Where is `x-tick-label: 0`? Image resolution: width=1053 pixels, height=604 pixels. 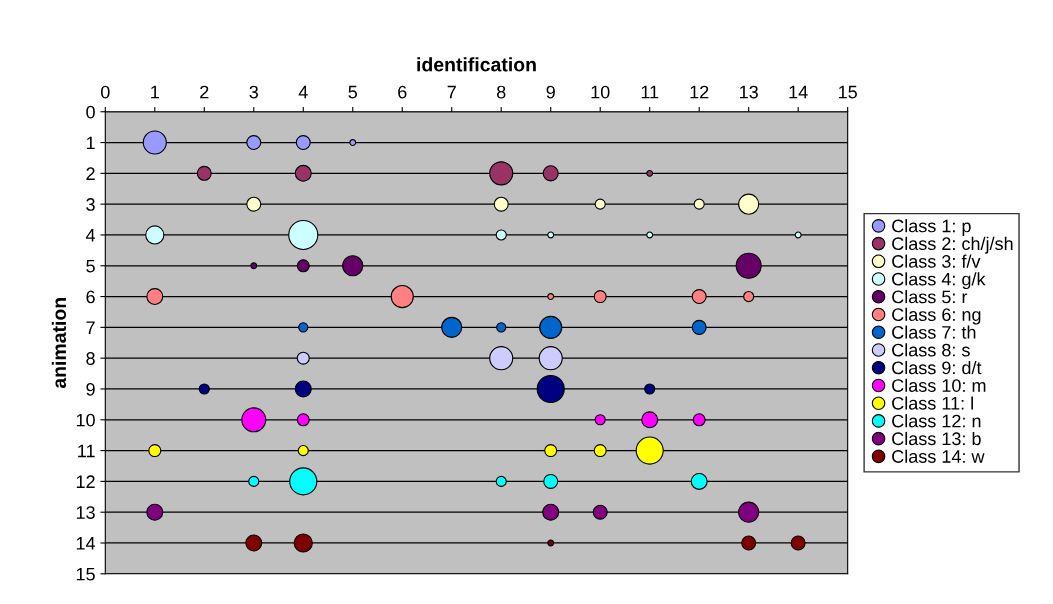 x-tick-label: 0 is located at coordinates (105, 92).